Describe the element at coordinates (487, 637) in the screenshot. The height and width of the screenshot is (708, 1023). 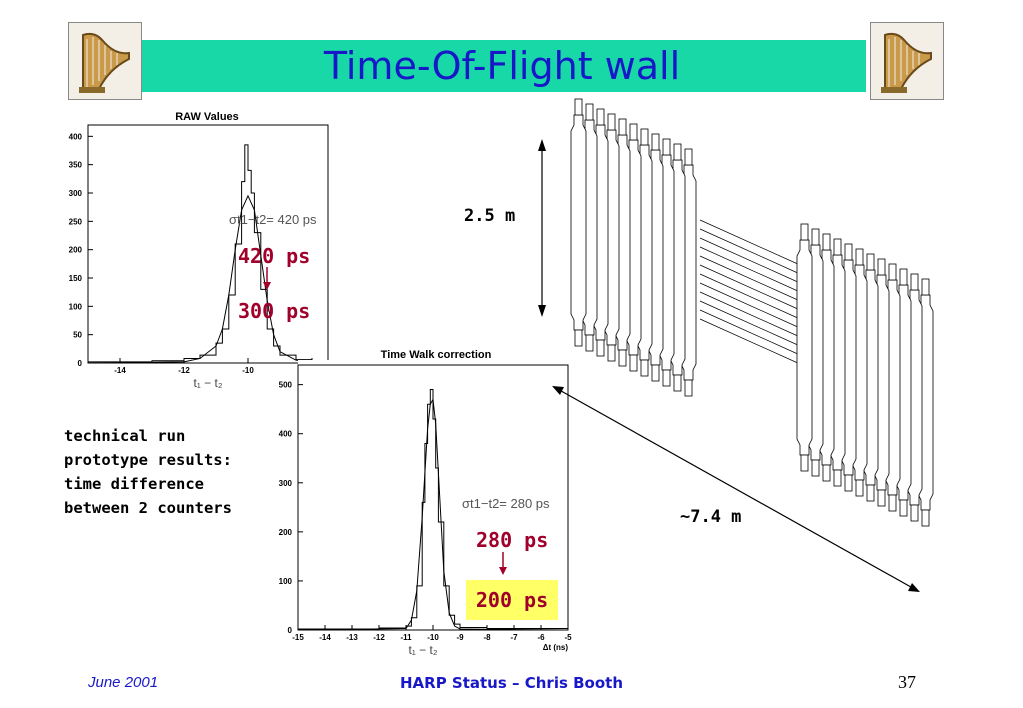
I see `x-tick-label: -8` at that location.